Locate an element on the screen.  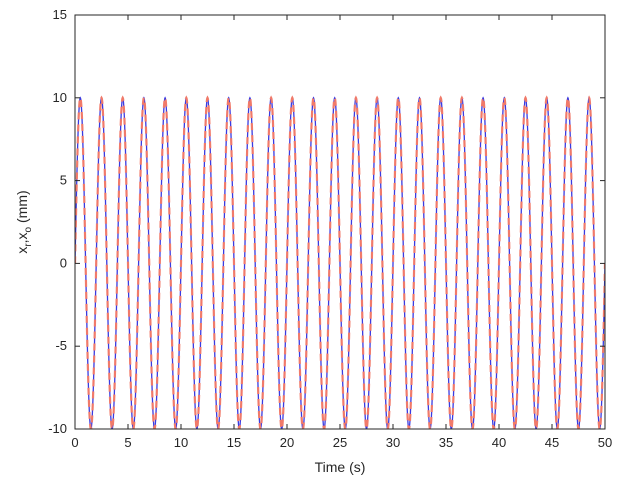
x-tick-label: 5 is located at coordinates (127, 442).